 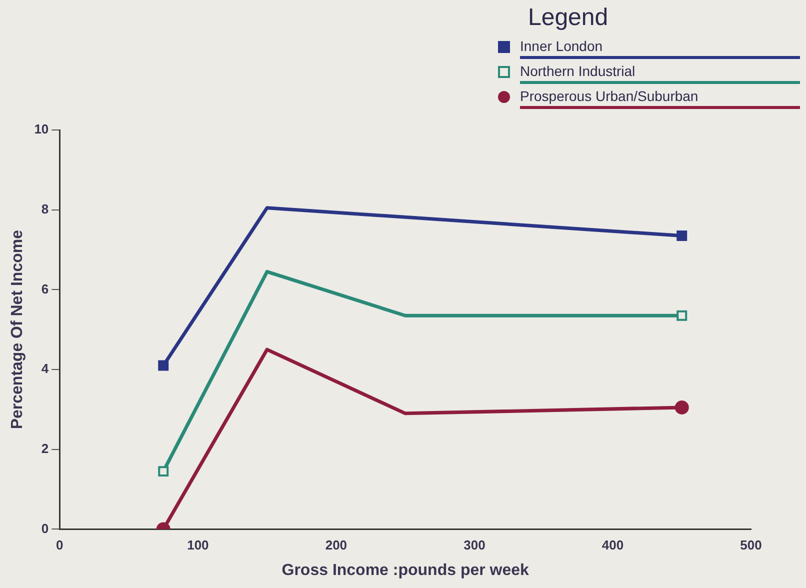 I want to click on legend-title: Legend, so click(x=569, y=18).